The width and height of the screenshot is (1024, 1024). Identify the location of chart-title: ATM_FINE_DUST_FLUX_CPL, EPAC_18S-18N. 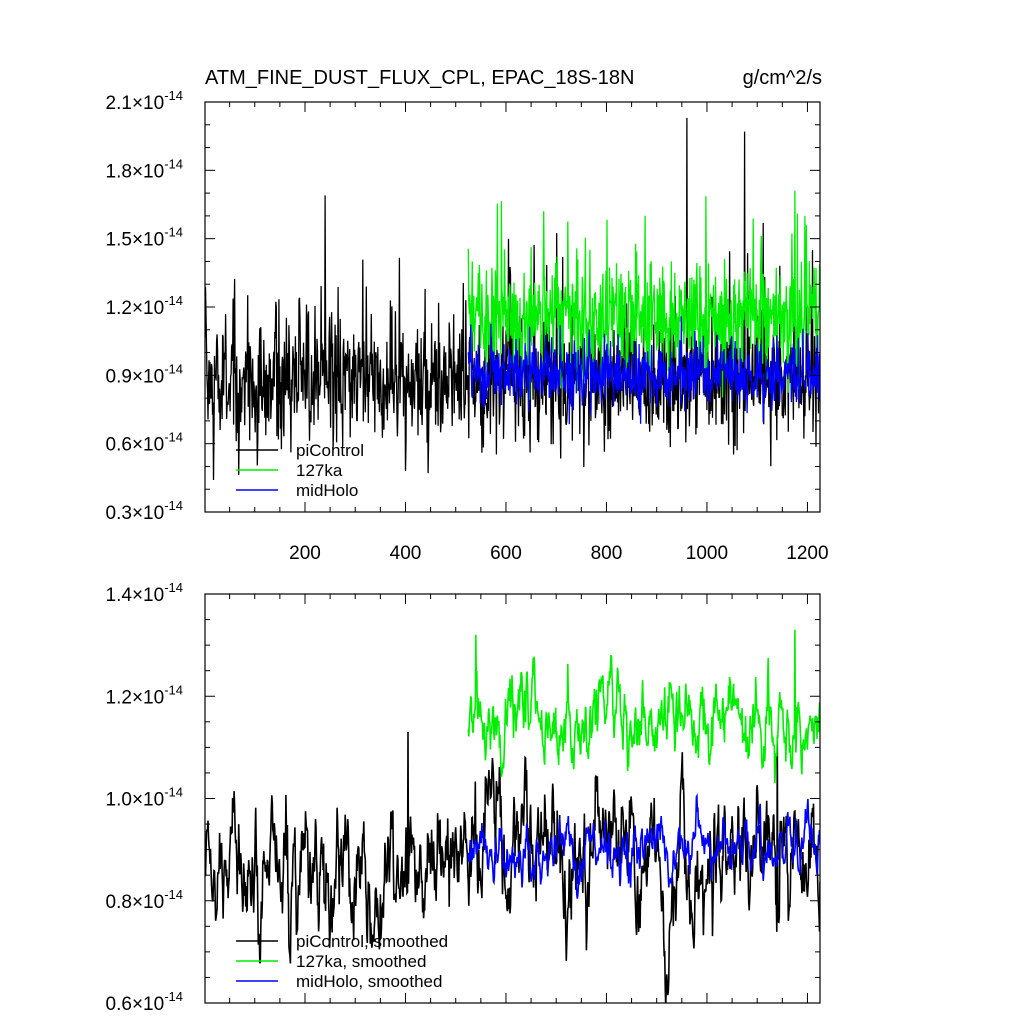
(419, 78).